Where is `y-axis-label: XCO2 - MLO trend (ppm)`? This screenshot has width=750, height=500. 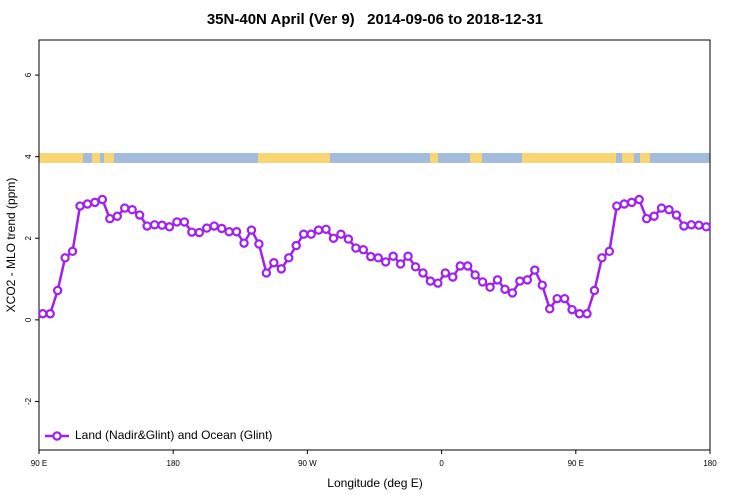 y-axis-label: XCO2 - MLO trend (ppm) is located at coordinates (11, 245).